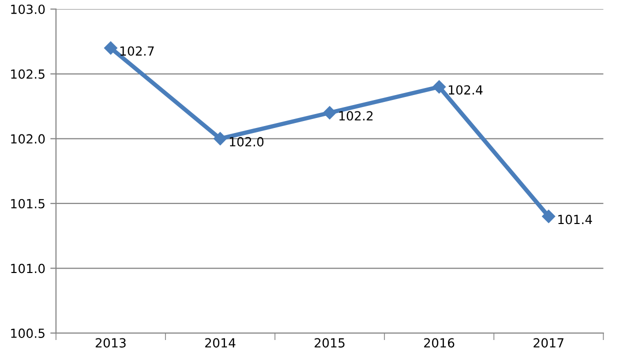 The width and height of the screenshot is (622, 364). Describe the element at coordinates (247, 141) in the screenshot. I see `data-label: 102.0` at that location.